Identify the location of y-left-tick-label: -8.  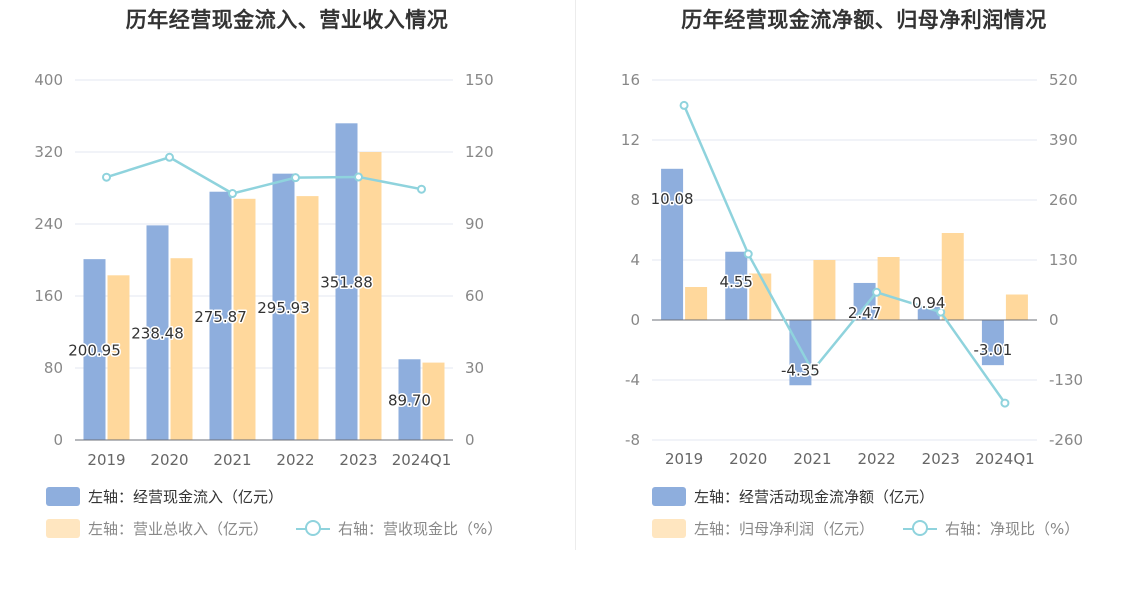
(632, 440).